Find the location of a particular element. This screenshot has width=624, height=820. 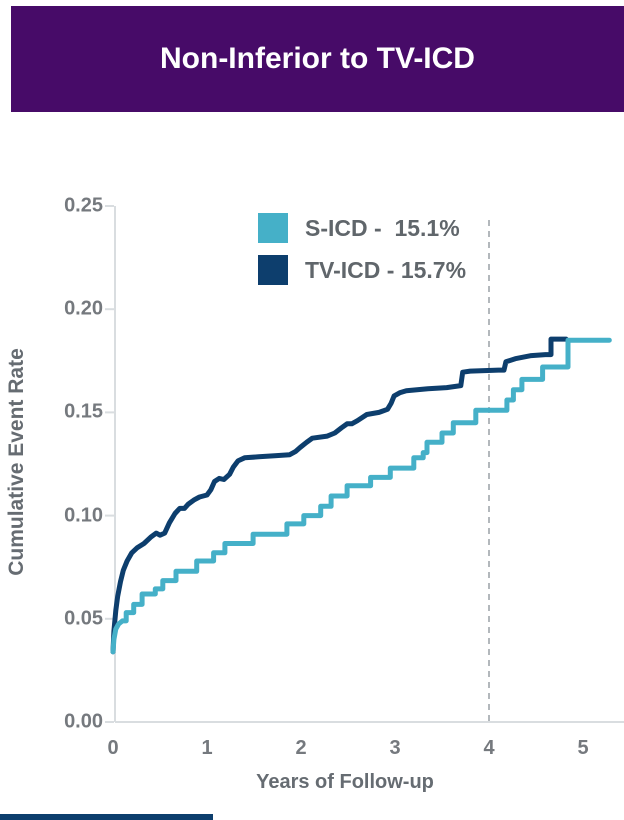

bottom-accent-bar is located at coordinates (106, 817).